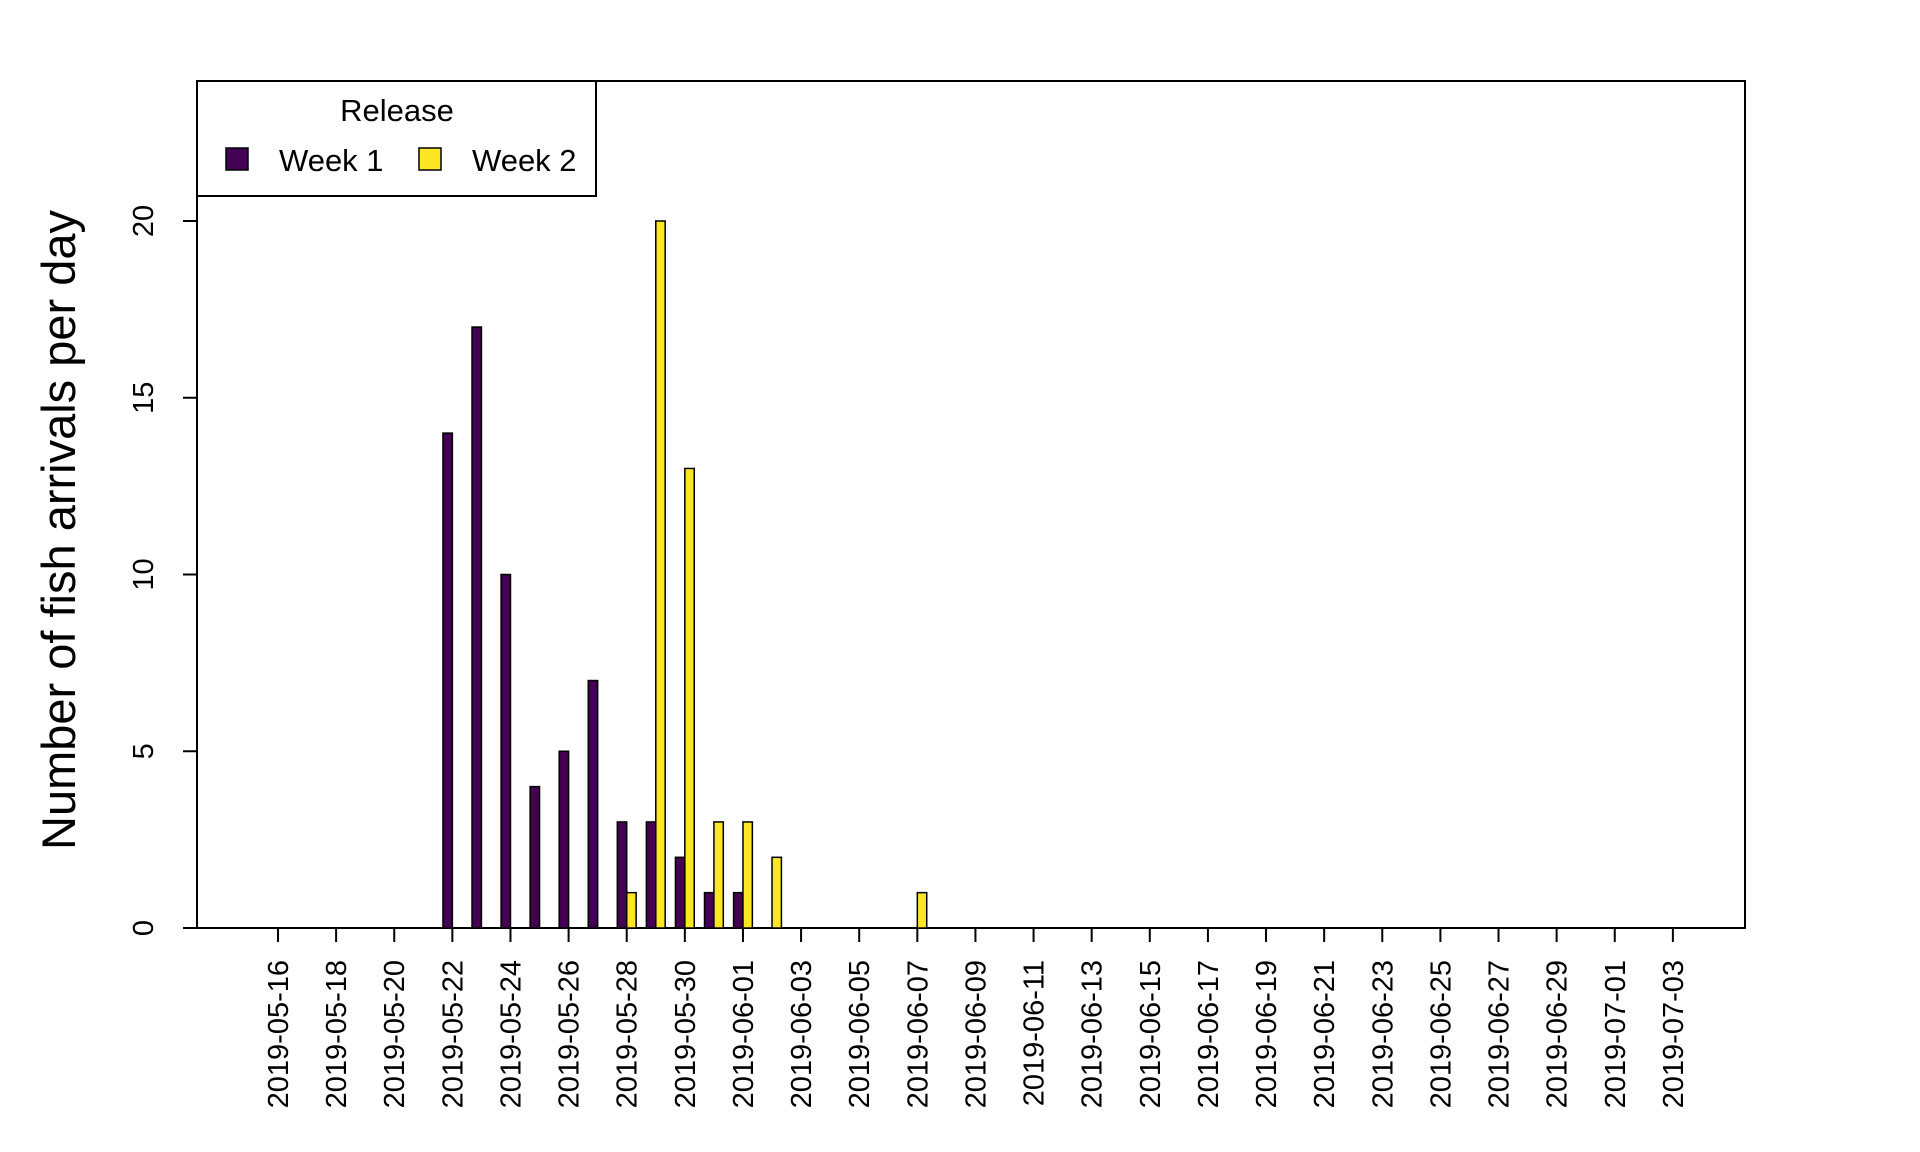 The height and width of the screenshot is (1152, 1920). Describe the element at coordinates (628, 1034) in the screenshot. I see `x-tick-label-2019-05-28: 2019-05-28` at that location.